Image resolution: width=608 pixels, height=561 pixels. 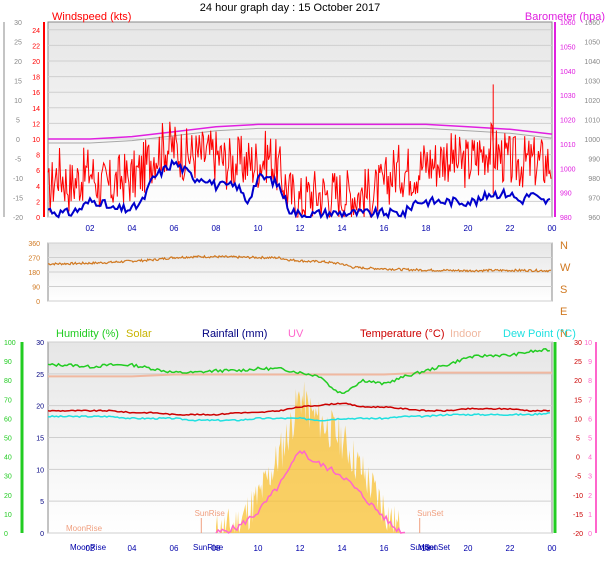 What do you see at coordinates (590, 458) in the screenshot?
I see `uv-tick-label: 4` at bounding box center [590, 458].